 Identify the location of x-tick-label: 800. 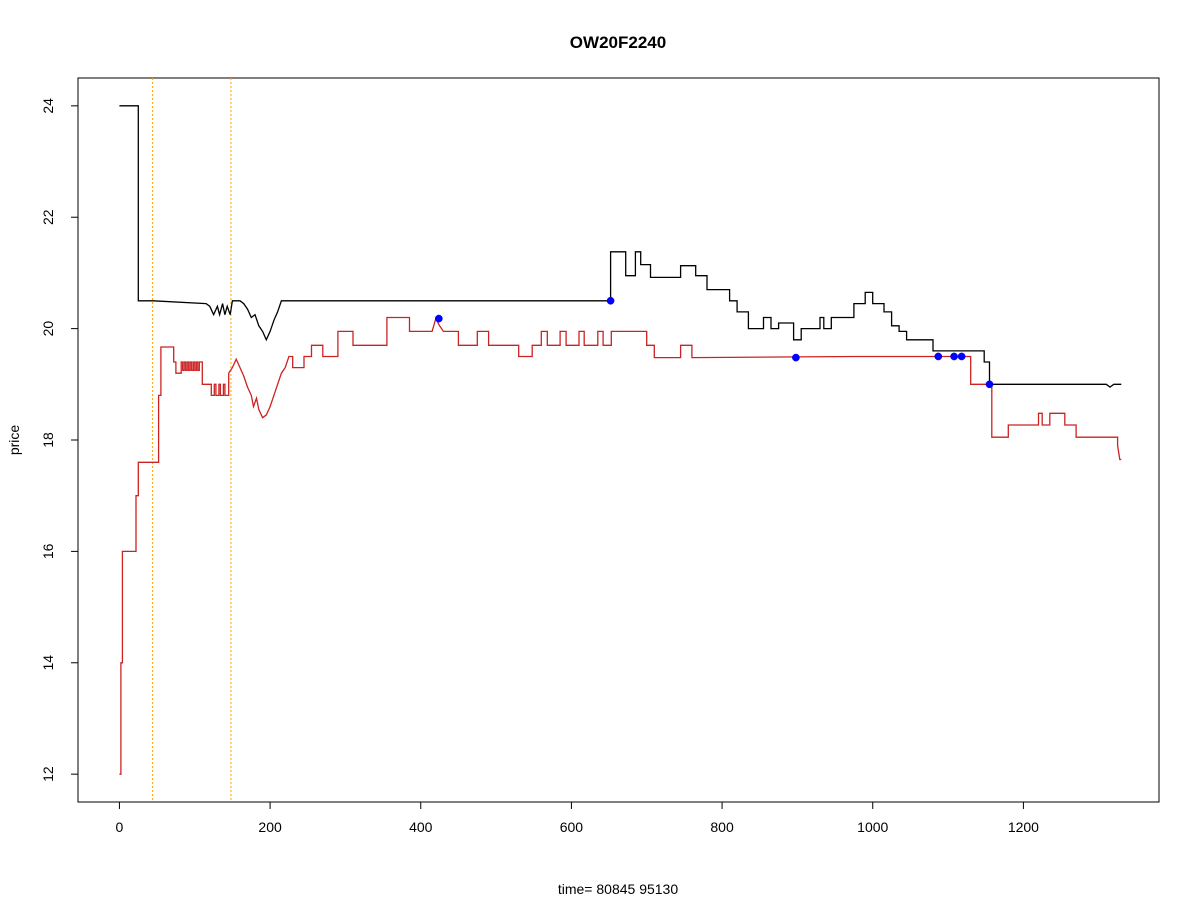
(722, 827).